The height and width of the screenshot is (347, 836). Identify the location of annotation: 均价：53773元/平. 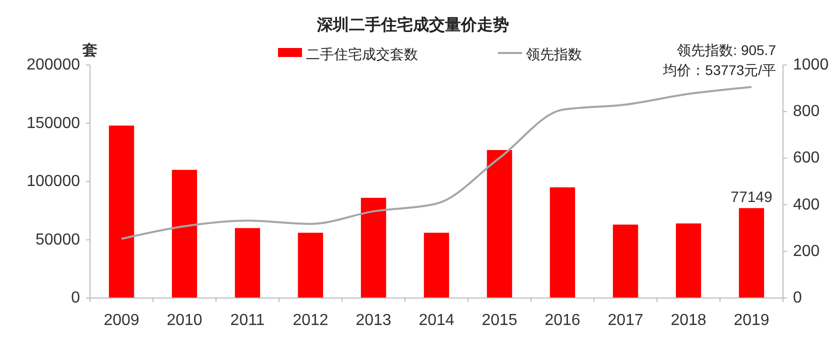
(719, 70).